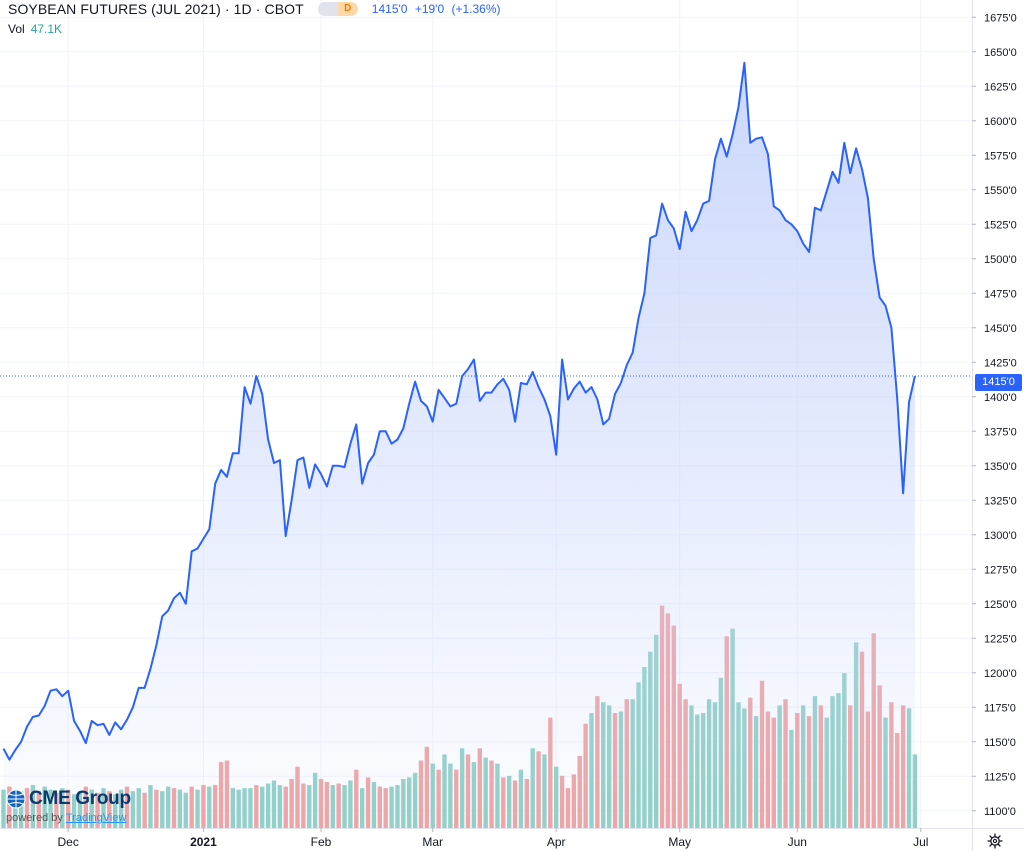 This screenshot has width=1024, height=851. Describe the element at coordinates (16, 29) in the screenshot. I see `volume-label: Vol` at that location.